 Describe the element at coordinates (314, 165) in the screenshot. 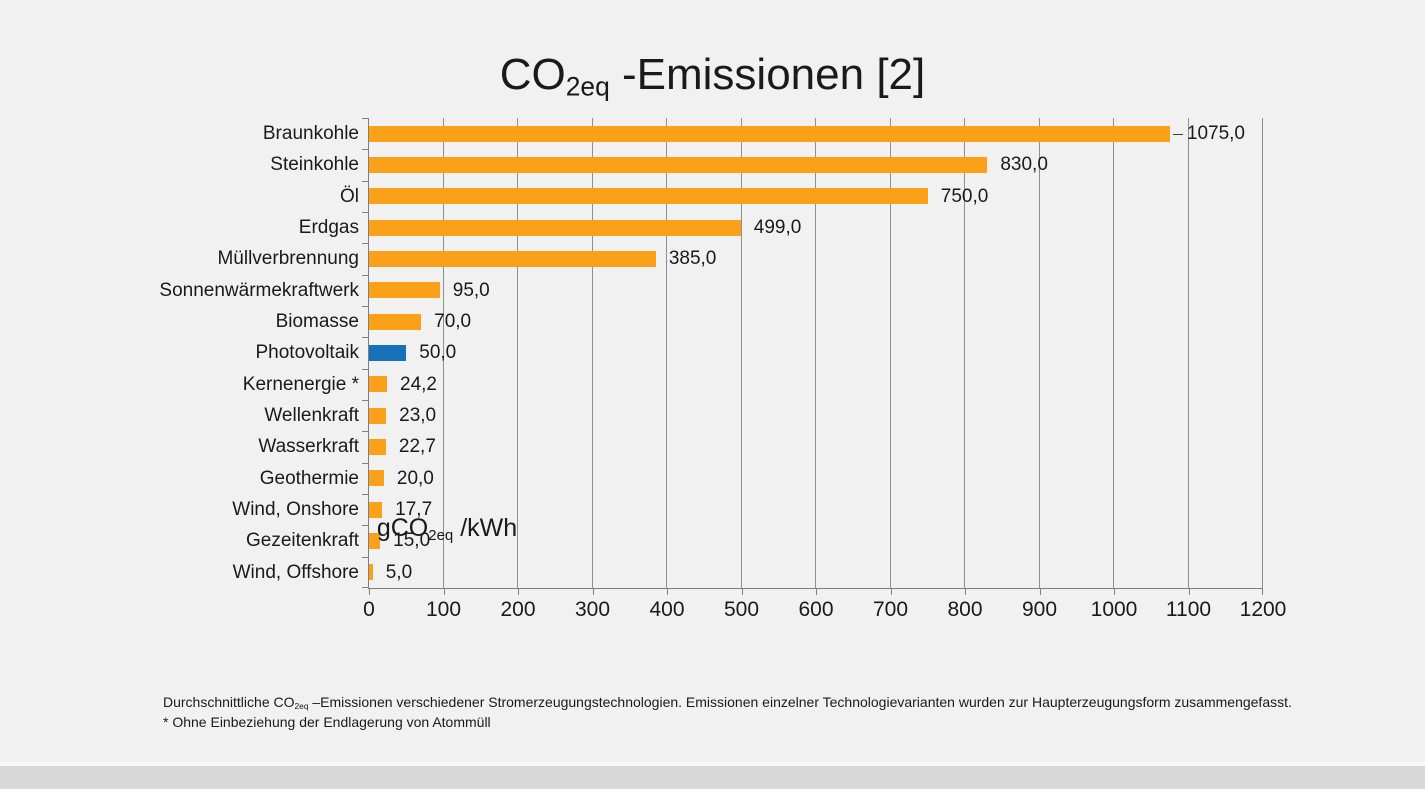

I see `category-label: Steinkohle` at that location.